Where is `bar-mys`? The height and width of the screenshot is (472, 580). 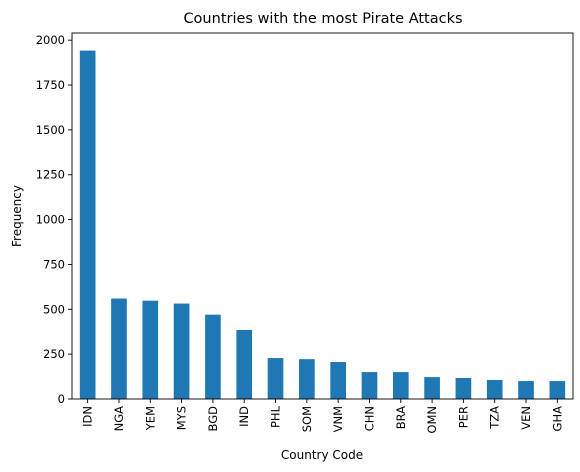
bar-mys is located at coordinates (181, 351).